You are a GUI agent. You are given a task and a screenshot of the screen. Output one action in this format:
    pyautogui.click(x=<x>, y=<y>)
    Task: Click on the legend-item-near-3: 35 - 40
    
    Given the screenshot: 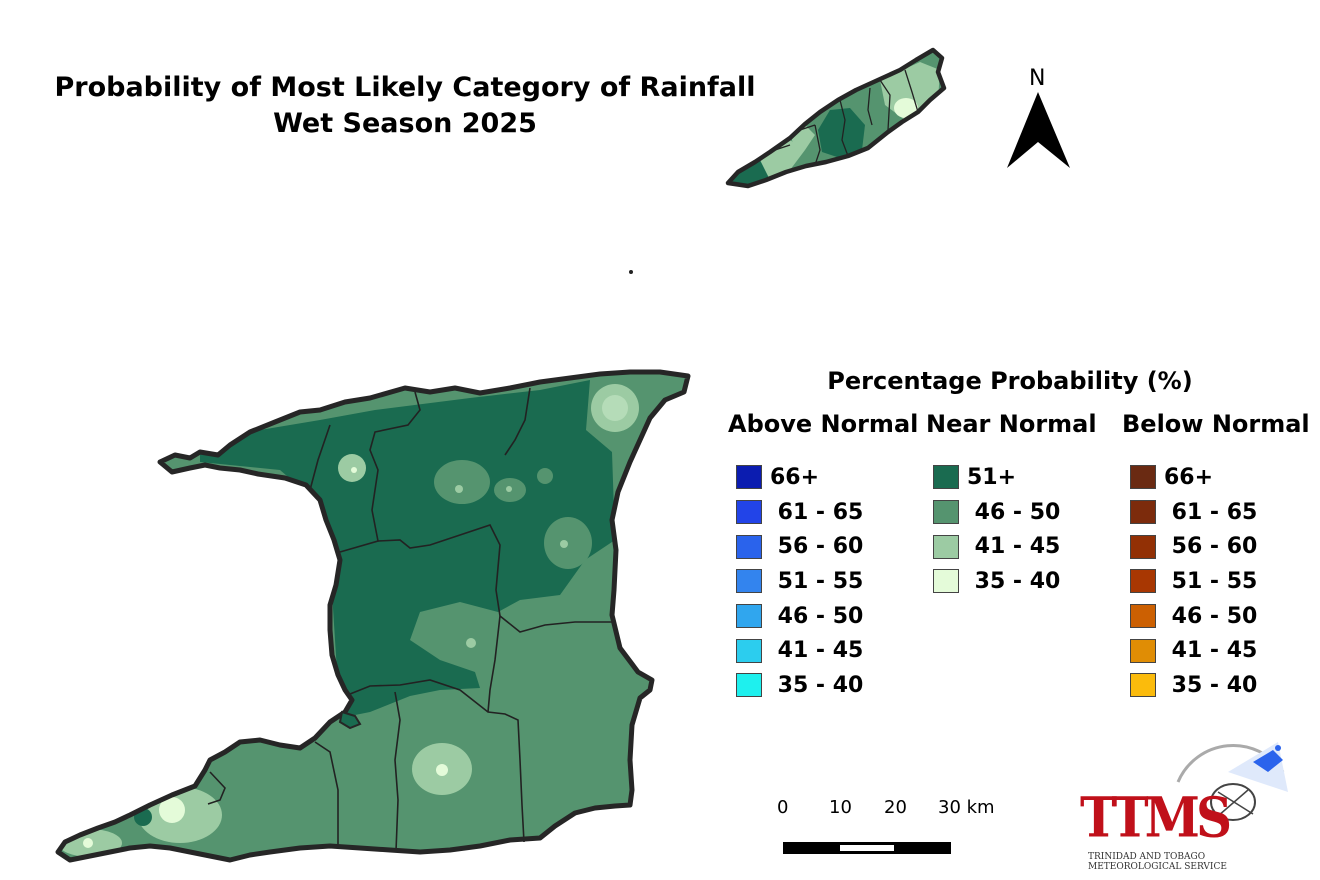 What is the action you would take?
    pyautogui.click(x=996, y=581)
    